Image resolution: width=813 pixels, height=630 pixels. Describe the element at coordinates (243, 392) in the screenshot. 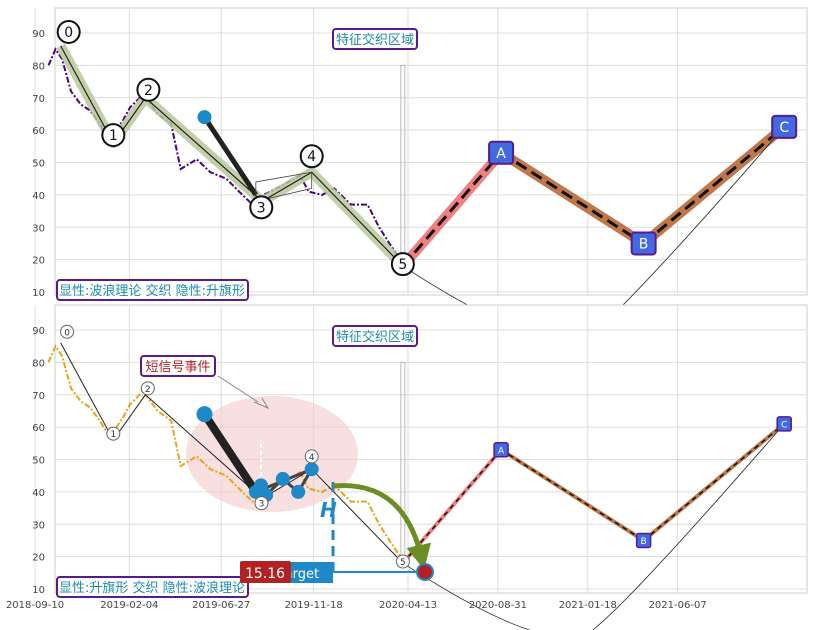

I see `event-pointer-arrow` at that location.